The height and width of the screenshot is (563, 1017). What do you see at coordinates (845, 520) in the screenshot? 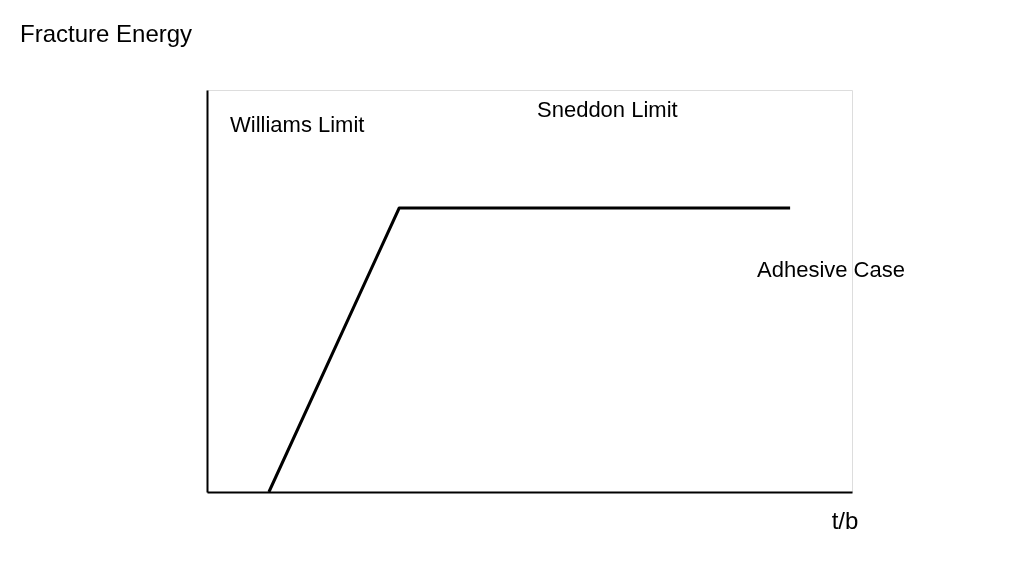
I see `x-axis-title: t/b` at bounding box center [845, 520].